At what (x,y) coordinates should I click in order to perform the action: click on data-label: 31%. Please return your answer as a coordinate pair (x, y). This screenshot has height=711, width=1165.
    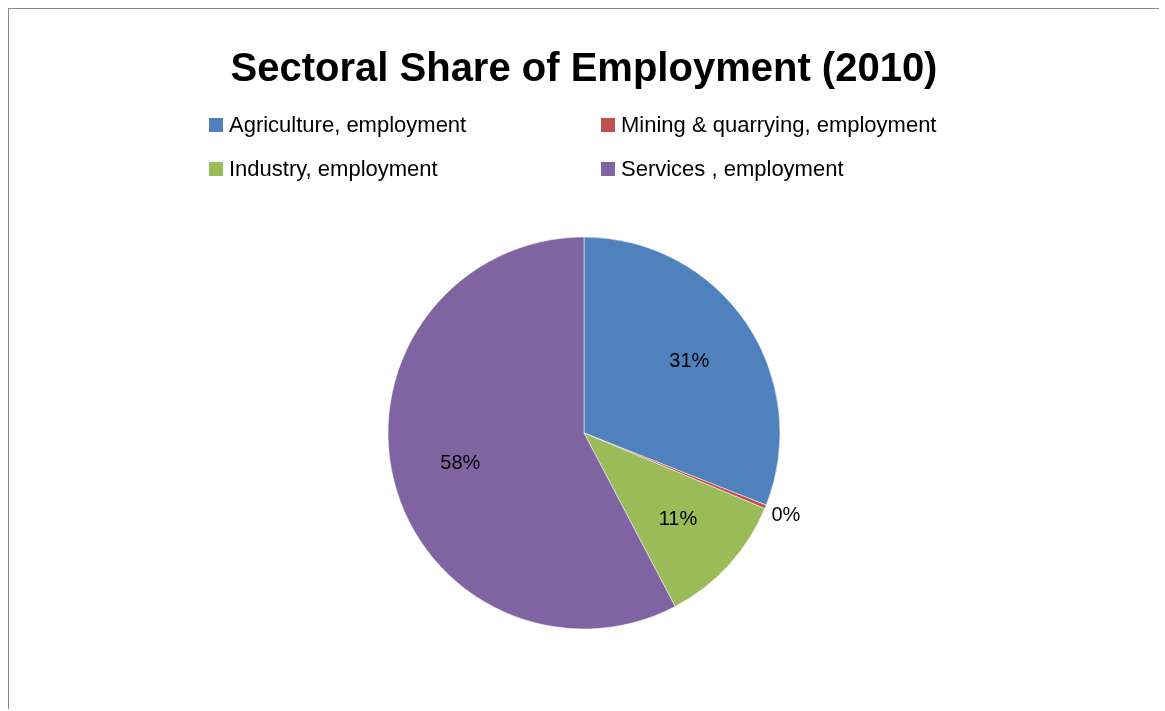
    Looking at the image, I should click on (689, 359).